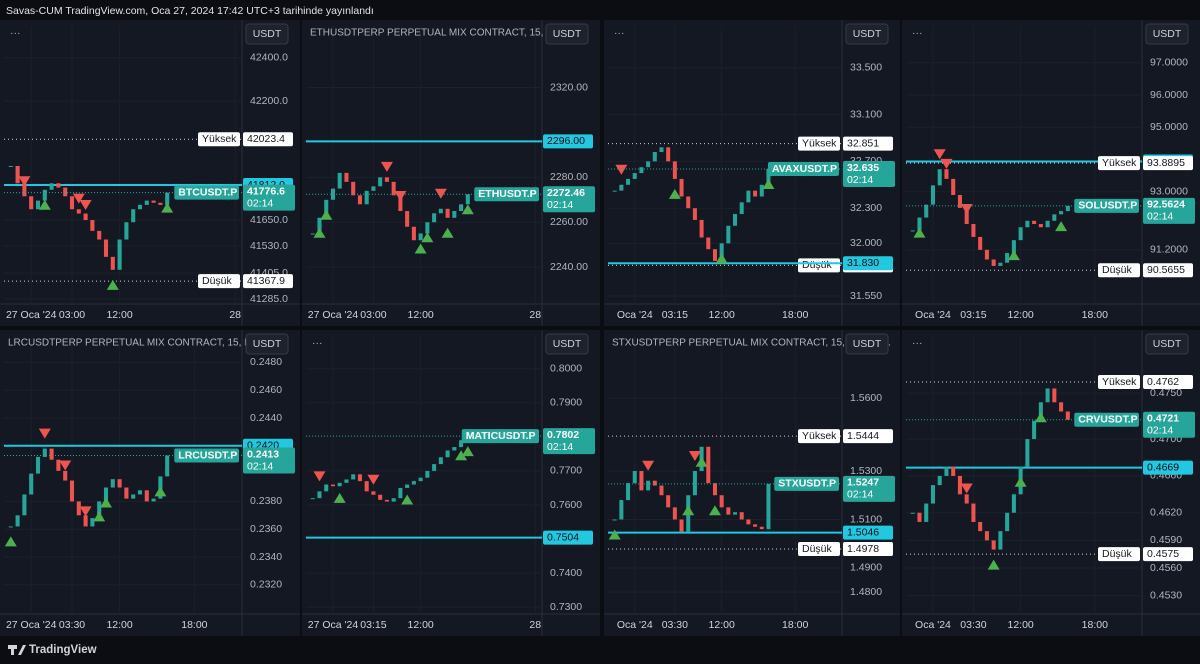  Describe the element at coordinates (1095, 625) in the screenshot. I see `x-tick-label: 18:00` at that location.